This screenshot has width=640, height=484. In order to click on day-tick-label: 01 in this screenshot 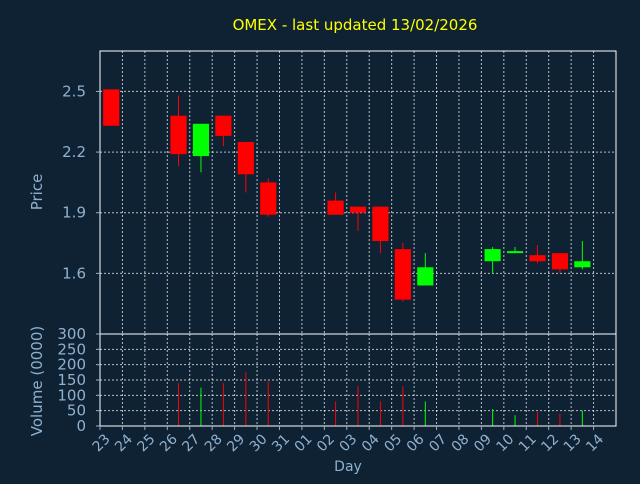, I will do `click(304, 443)`.